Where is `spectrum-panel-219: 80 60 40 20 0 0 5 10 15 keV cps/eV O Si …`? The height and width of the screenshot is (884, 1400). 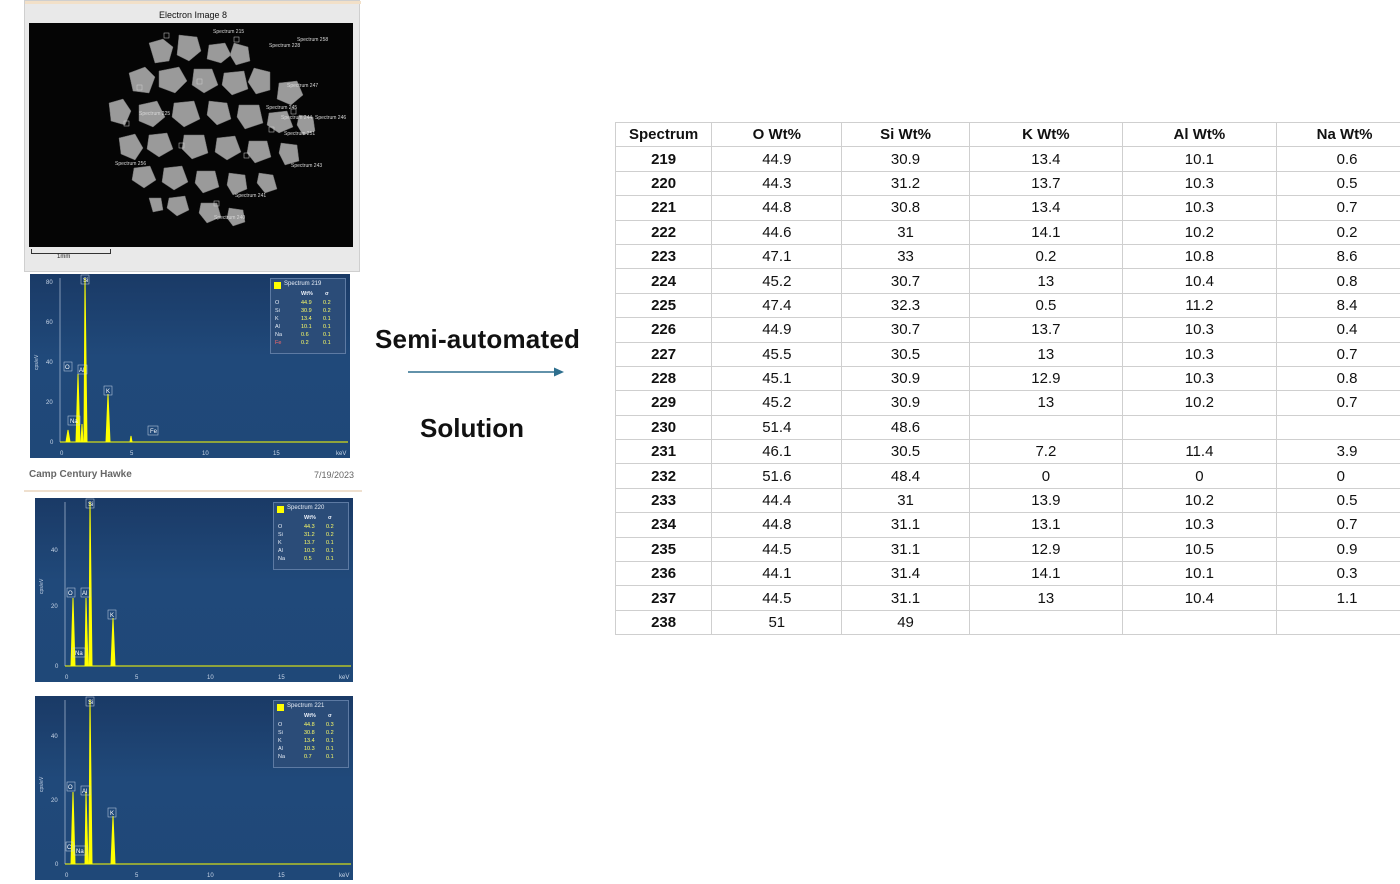
spectrum-panel-219: 80 60 40 20 0 0 5 10 15 keV cps/eV O Si … is located at coordinates (190, 366).